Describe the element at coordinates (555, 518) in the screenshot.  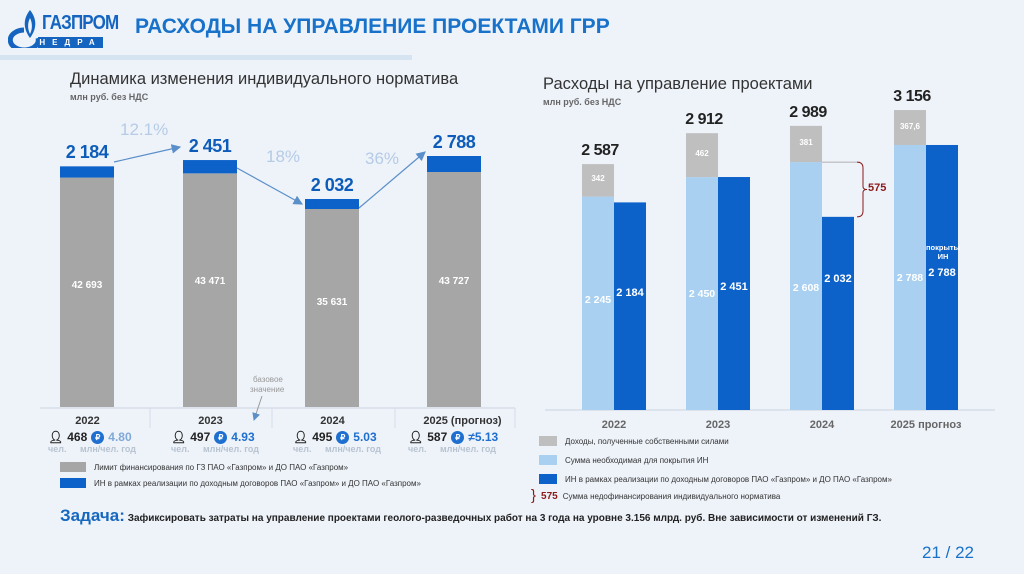
I see `task-bold-1: 3 года` at that location.